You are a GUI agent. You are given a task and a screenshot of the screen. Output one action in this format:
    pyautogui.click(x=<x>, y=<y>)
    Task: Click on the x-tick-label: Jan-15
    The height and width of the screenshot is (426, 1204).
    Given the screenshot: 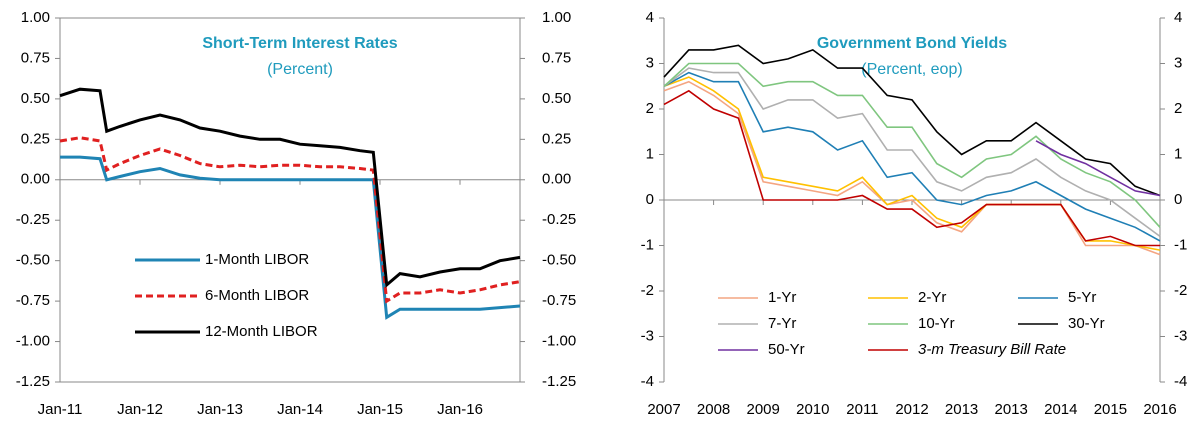 What is the action you would take?
    pyautogui.click(x=380, y=409)
    